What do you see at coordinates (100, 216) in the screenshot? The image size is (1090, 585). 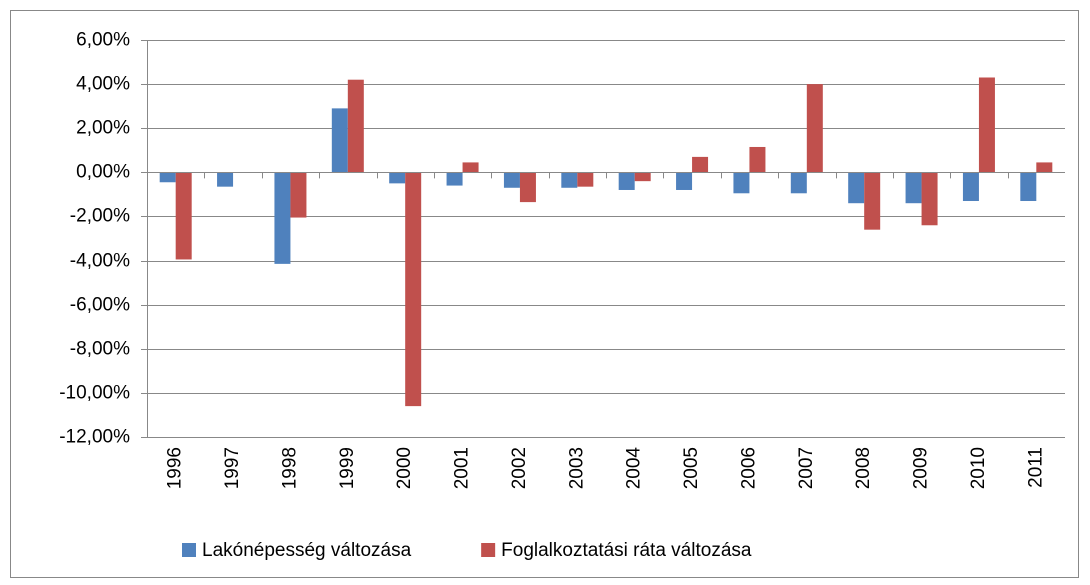 I see `y-tick-label: -2,00%` at bounding box center [100, 216].